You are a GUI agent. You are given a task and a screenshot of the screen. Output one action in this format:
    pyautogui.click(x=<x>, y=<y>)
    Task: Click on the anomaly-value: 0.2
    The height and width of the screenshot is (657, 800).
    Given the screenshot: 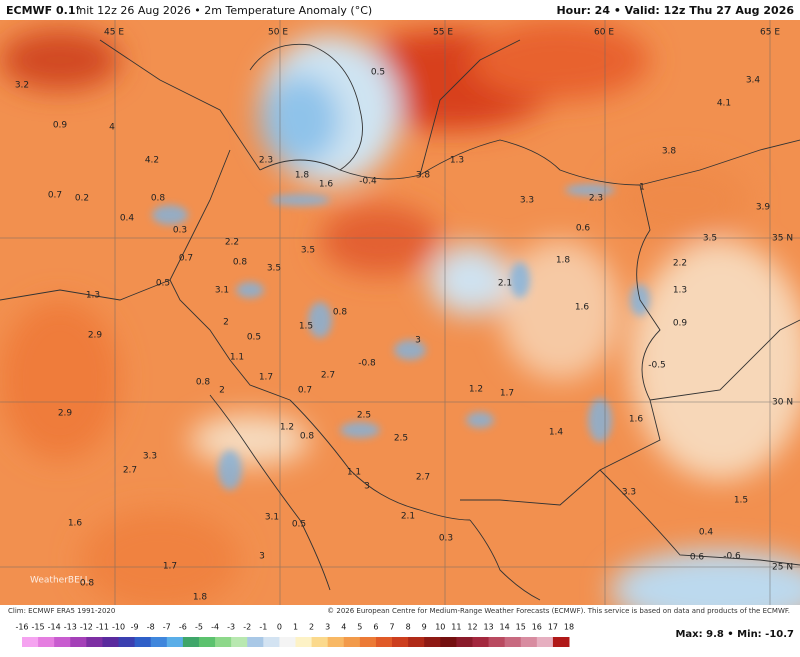 What is the action you would take?
    pyautogui.click(x=82, y=199)
    